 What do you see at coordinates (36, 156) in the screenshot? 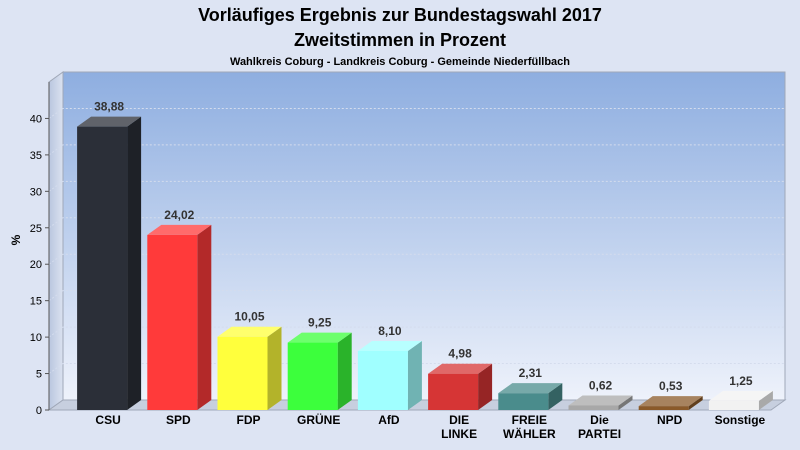
I see `y-tick-label: 35` at bounding box center [36, 156].